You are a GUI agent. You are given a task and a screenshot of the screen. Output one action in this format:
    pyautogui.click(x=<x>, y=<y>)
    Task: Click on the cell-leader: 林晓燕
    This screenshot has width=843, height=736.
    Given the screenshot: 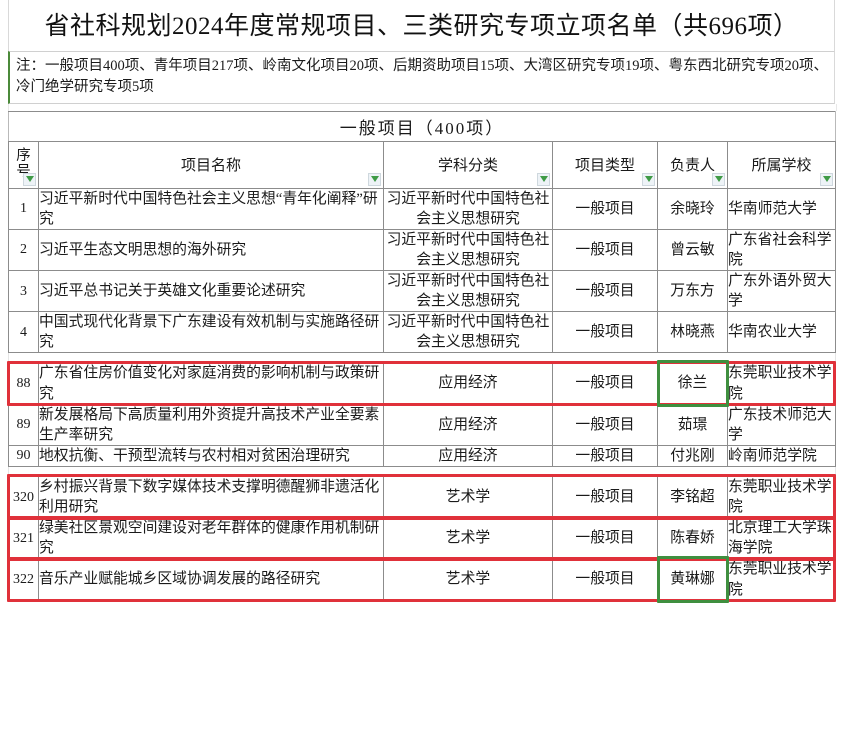 What is the action you would take?
    pyautogui.click(x=692, y=332)
    